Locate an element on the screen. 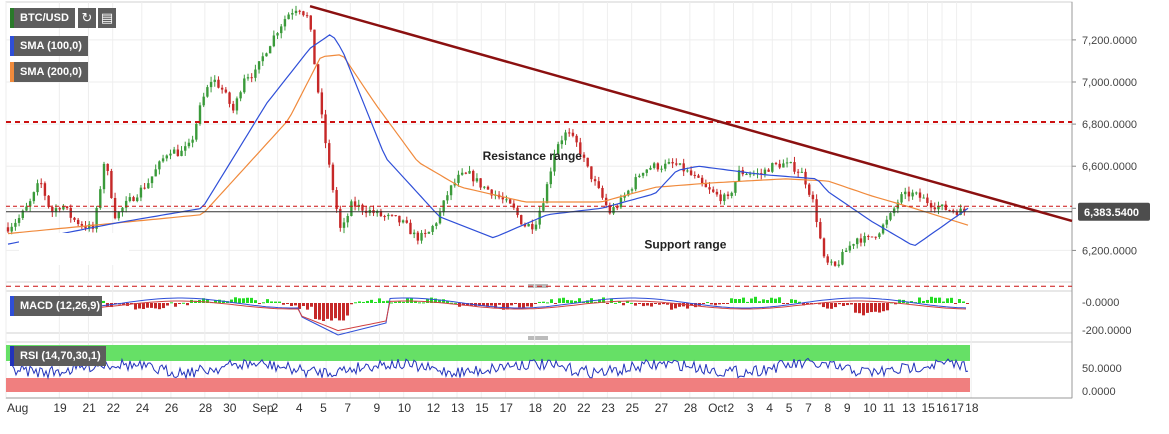  sma200-legend: SMA (200,0) is located at coordinates (49, 72).